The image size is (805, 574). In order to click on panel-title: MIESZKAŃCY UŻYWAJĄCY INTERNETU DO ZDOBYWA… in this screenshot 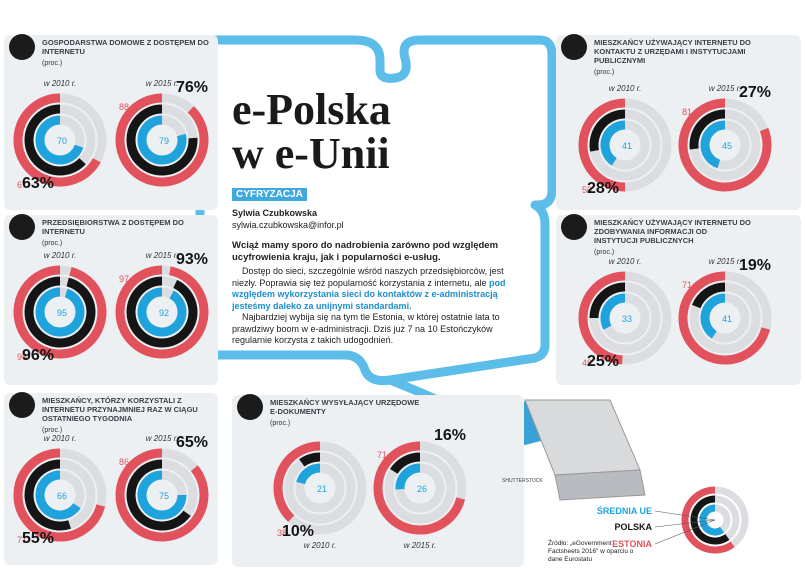, I will do `click(672, 231)`.